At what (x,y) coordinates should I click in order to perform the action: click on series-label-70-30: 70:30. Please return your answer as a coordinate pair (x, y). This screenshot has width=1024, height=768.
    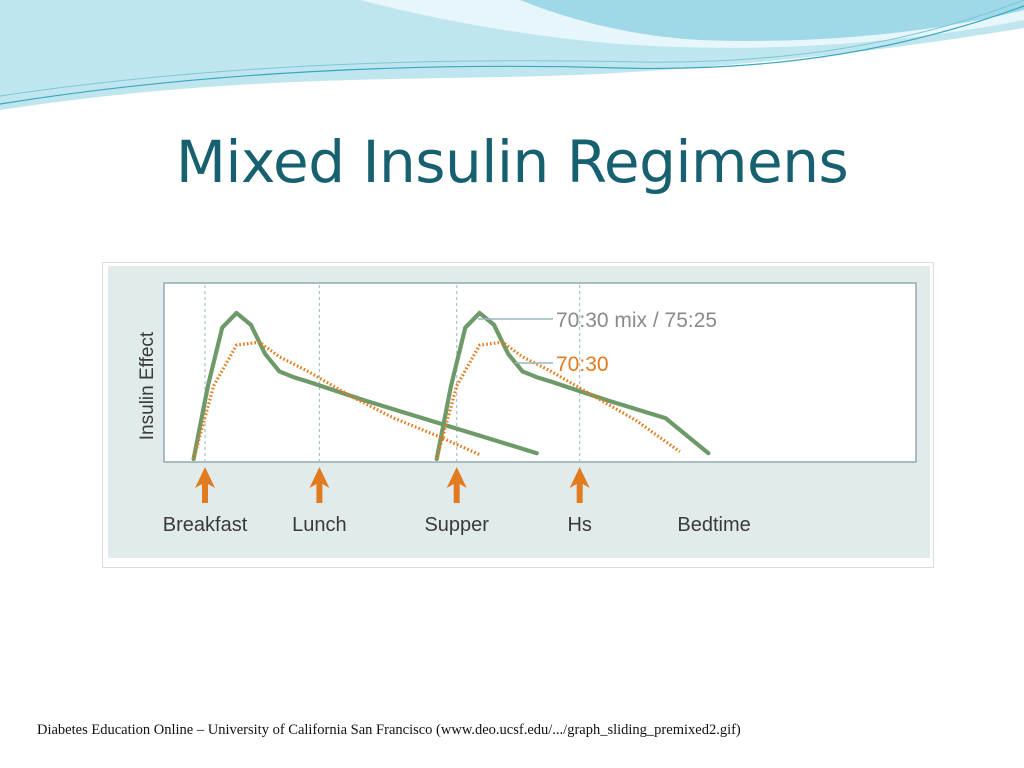
    Looking at the image, I should click on (562, 364).